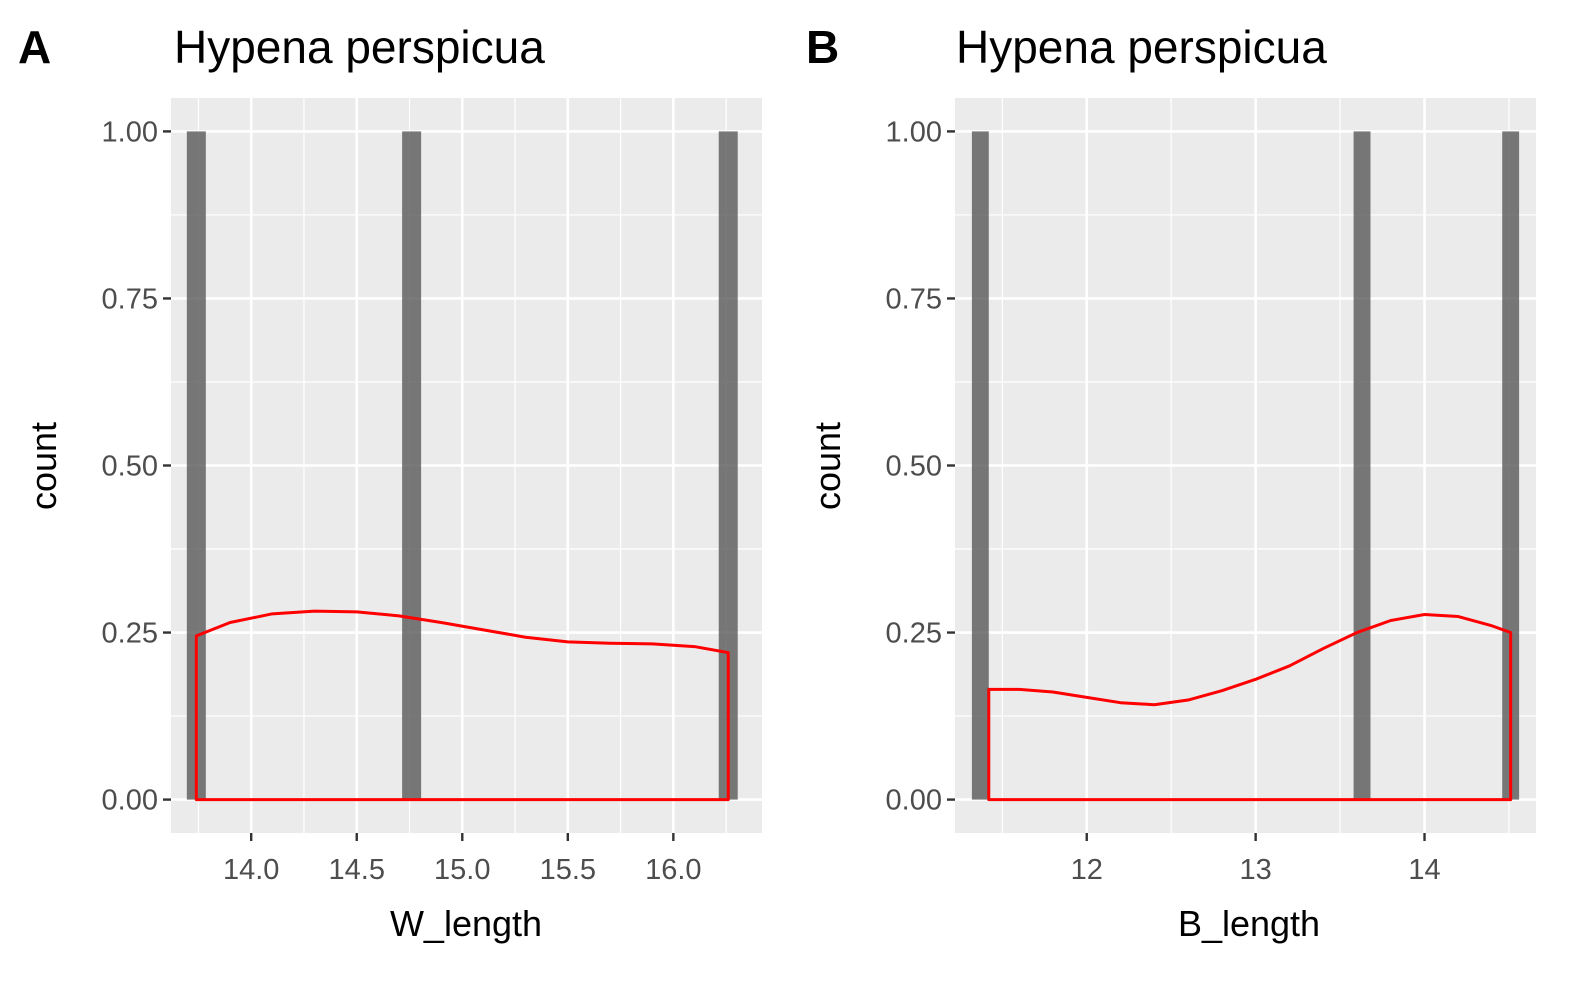 The image size is (1593, 984). I want to click on x-tick-label: 15.5, so click(568, 870).